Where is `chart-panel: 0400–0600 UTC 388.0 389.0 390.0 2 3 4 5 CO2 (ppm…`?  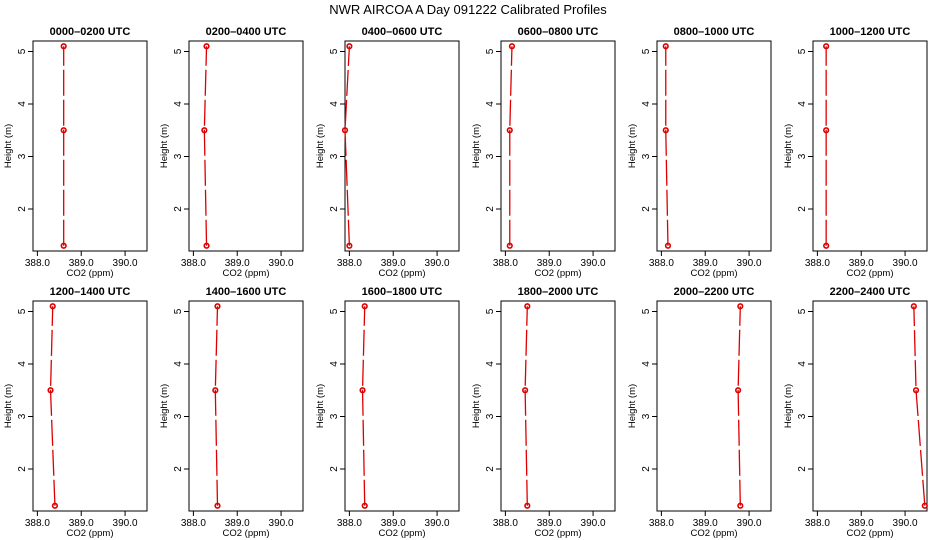 chart-panel: 0400–0600 UTC 388.0 389.0 390.0 2 3 4 5 CO2 (ppm… is located at coordinates (387, 152).